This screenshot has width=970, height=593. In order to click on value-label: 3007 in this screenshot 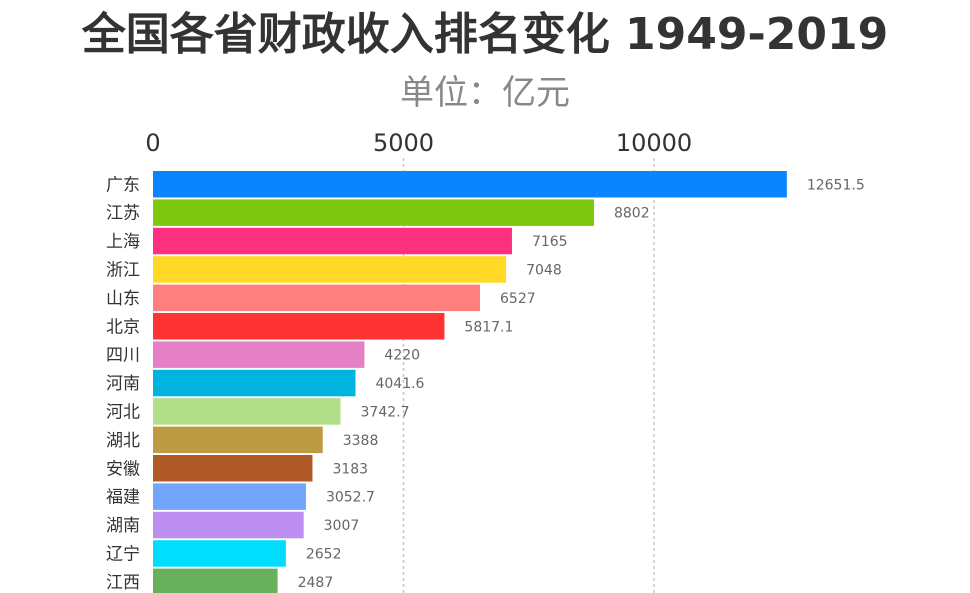, I will do `click(342, 526)`.